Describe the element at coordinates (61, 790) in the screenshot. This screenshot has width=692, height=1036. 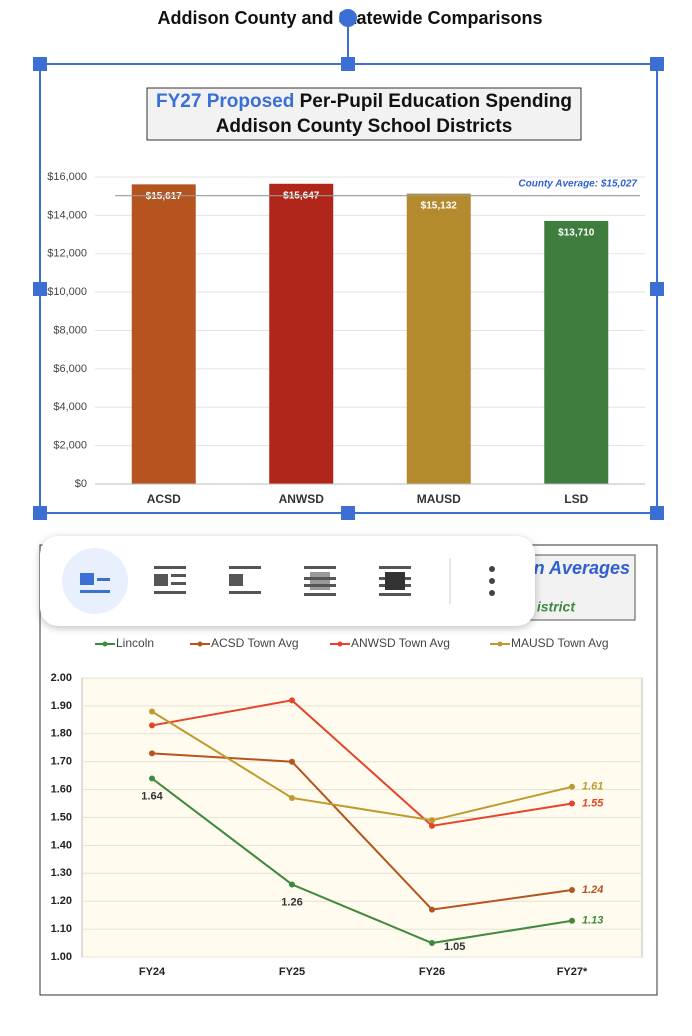
I see `y-tick-label: 1.60` at that location.